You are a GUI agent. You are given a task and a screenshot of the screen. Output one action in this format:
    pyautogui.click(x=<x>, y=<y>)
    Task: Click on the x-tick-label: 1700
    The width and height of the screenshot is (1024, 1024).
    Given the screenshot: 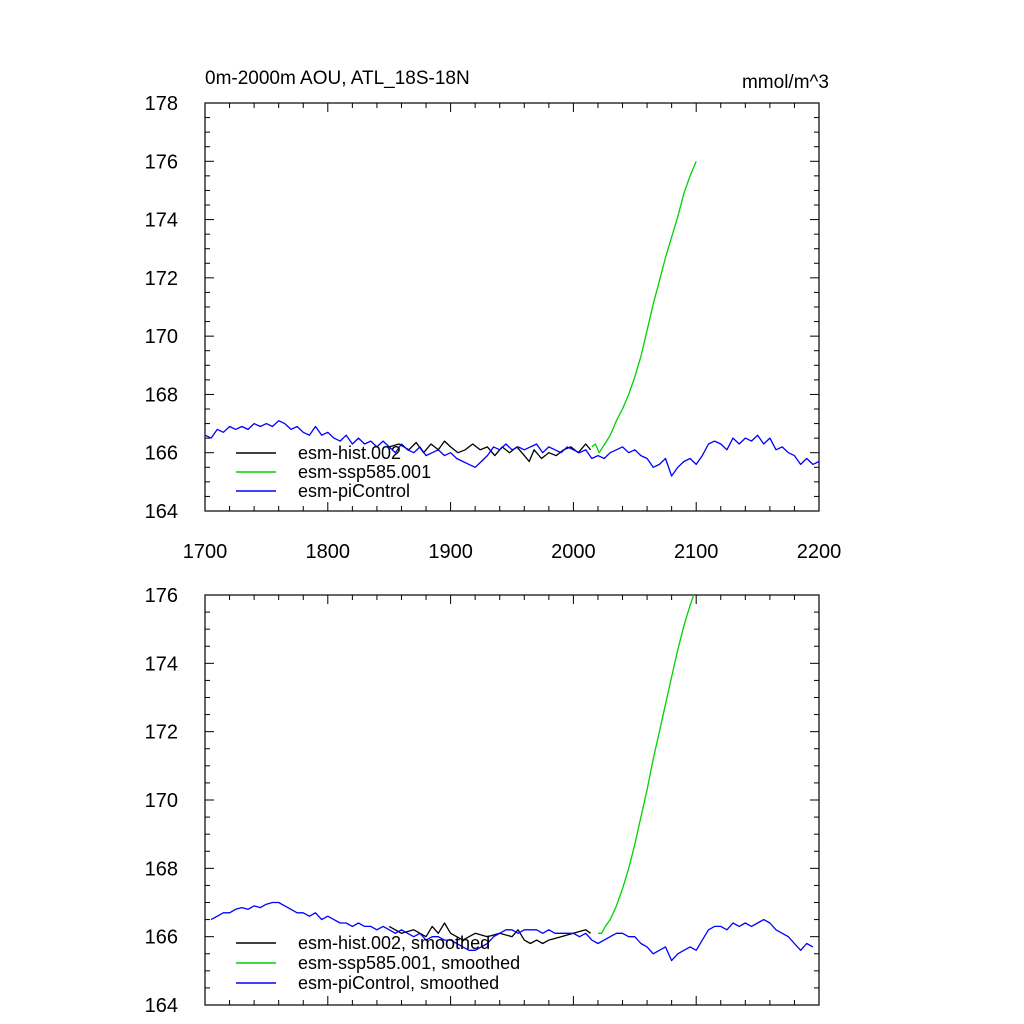 What is the action you would take?
    pyautogui.click(x=205, y=552)
    